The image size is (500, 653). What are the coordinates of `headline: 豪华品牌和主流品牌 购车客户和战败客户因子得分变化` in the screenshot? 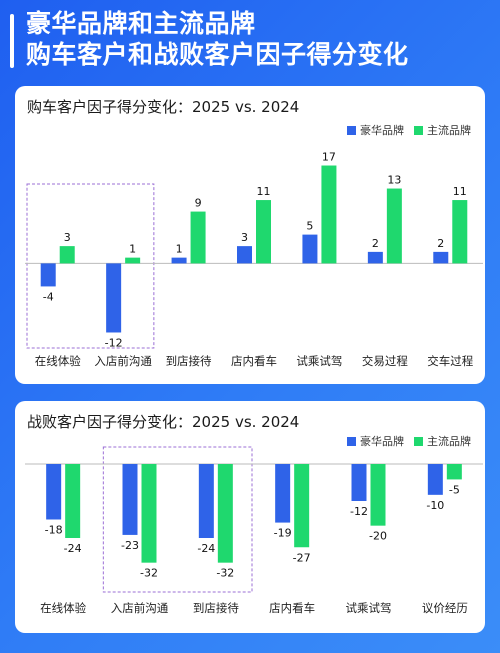 It's located at (217, 39).